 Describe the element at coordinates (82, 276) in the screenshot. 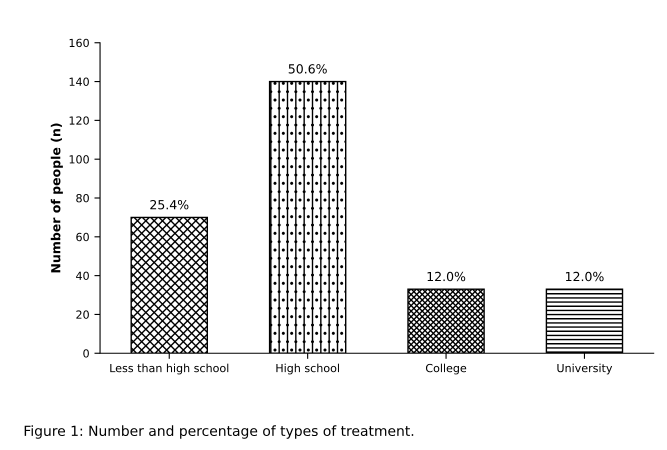

I see `y-tick-label: 40` at that location.